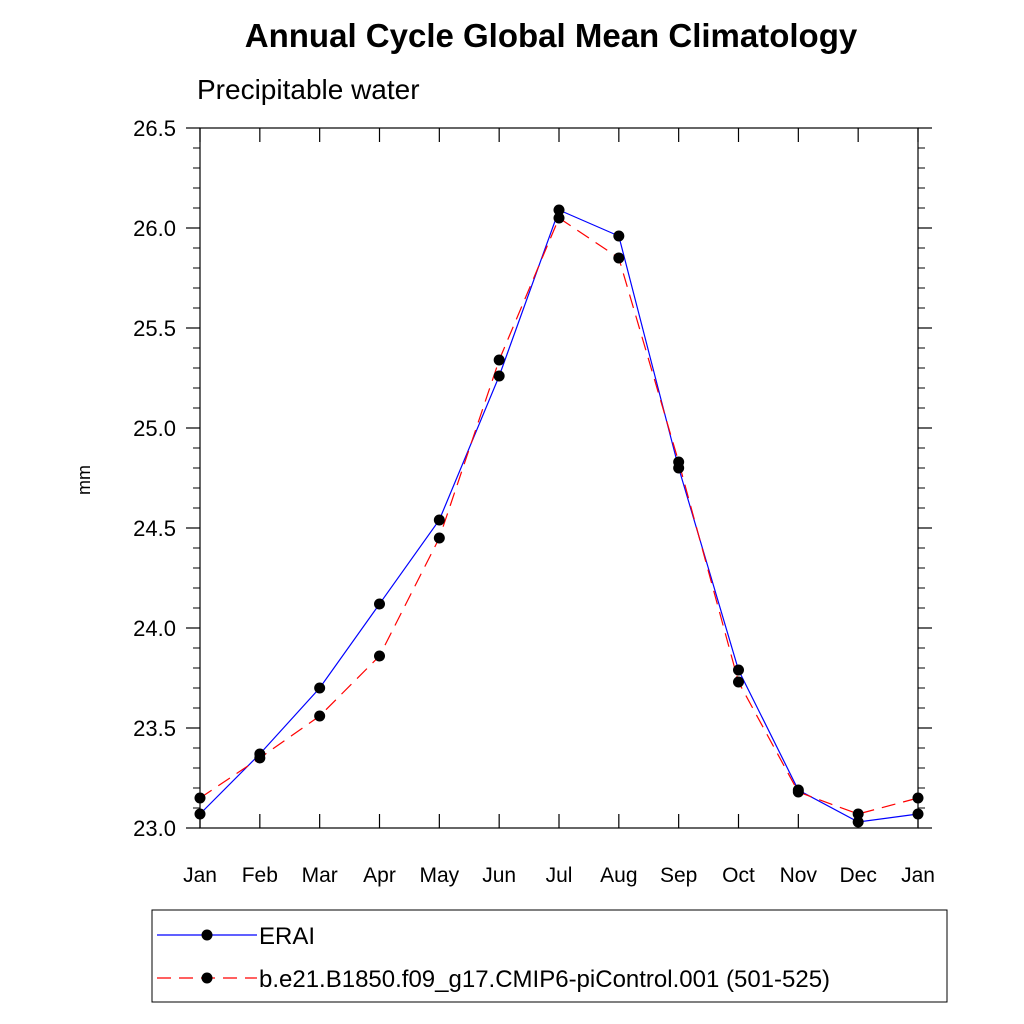  What do you see at coordinates (799, 875) in the screenshot?
I see `x-tick-label: Nov` at bounding box center [799, 875].